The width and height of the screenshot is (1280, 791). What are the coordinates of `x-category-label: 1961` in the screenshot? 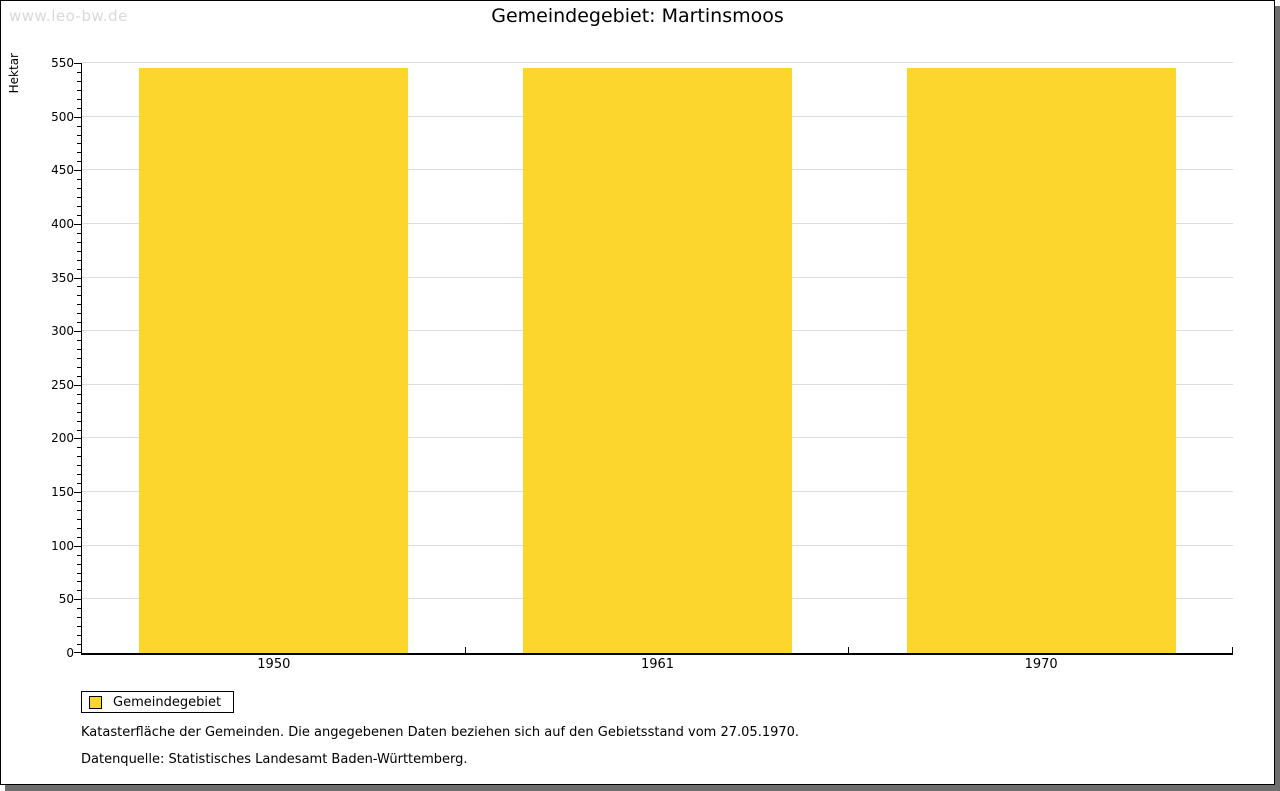 It's located at (657, 664).